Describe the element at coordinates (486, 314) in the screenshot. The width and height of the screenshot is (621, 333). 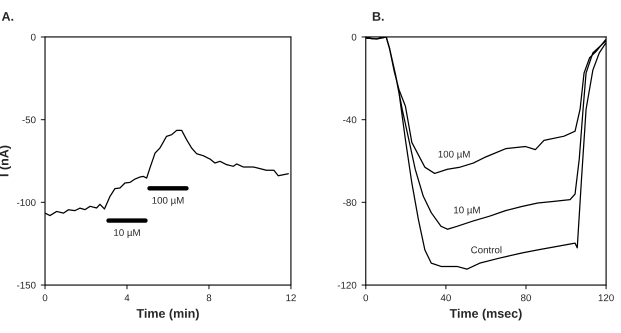
I see `x-axis-title: Time (msec)` at that location.